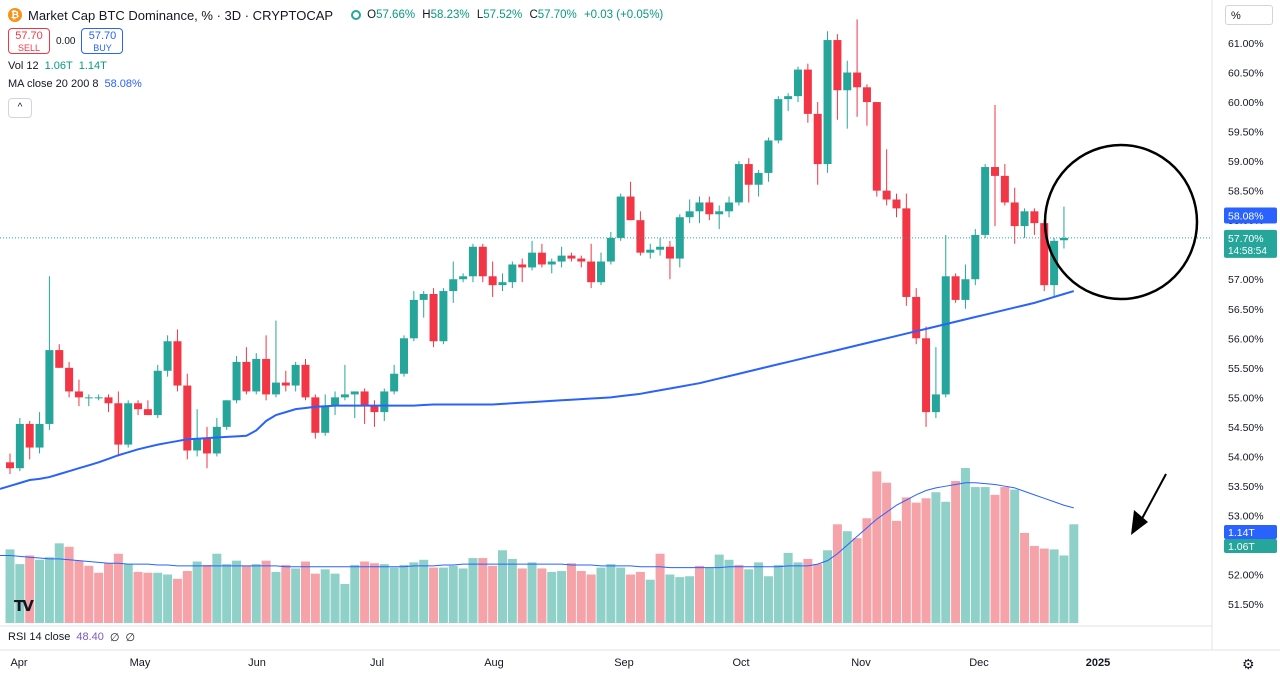  What do you see at coordinates (1247, 251) in the screenshot?
I see `countdown-label: 14:58:54` at bounding box center [1247, 251].